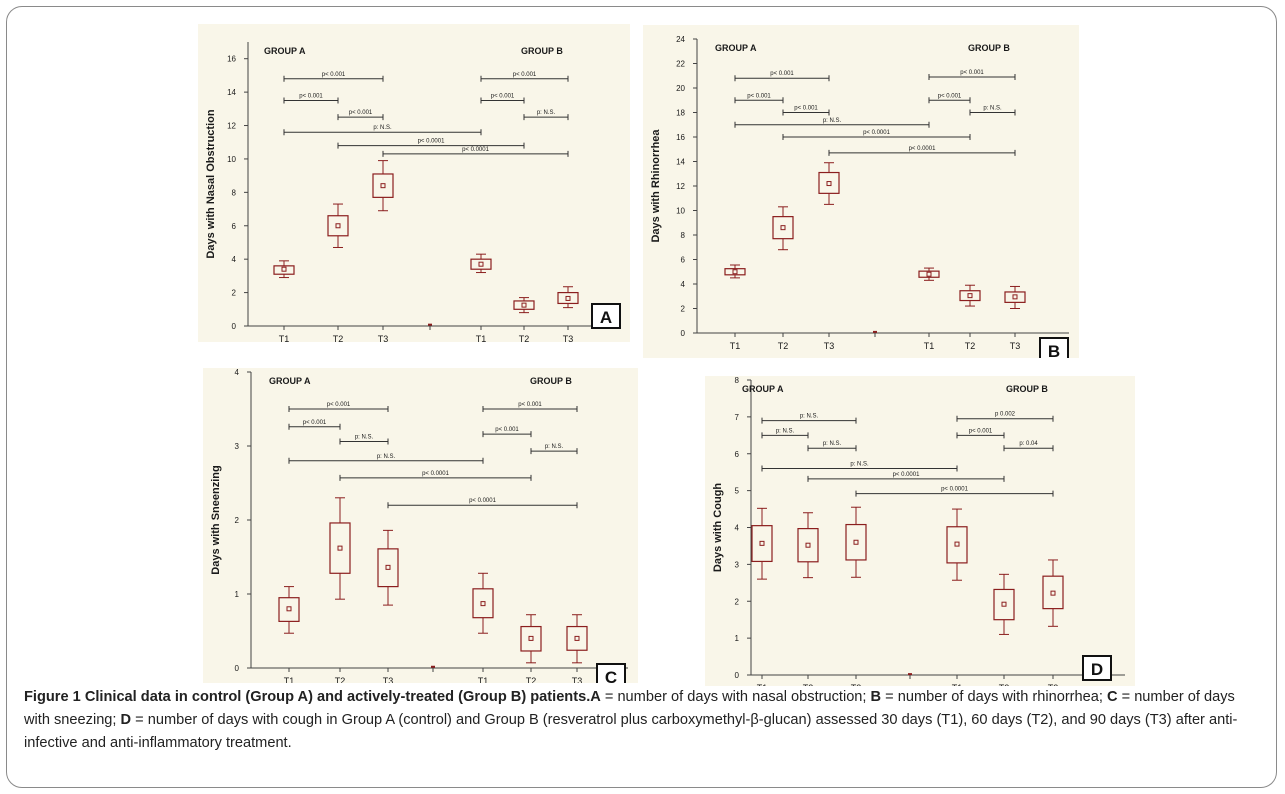 This screenshot has height=794, width=1285. Describe the element at coordinates (994, 697) in the screenshot. I see `caption-text-b: = number of days with rhinorrhea;` at that location.